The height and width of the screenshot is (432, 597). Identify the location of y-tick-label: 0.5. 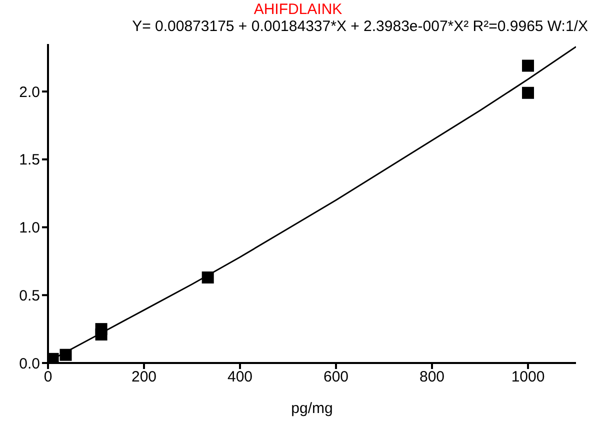
(29, 295).